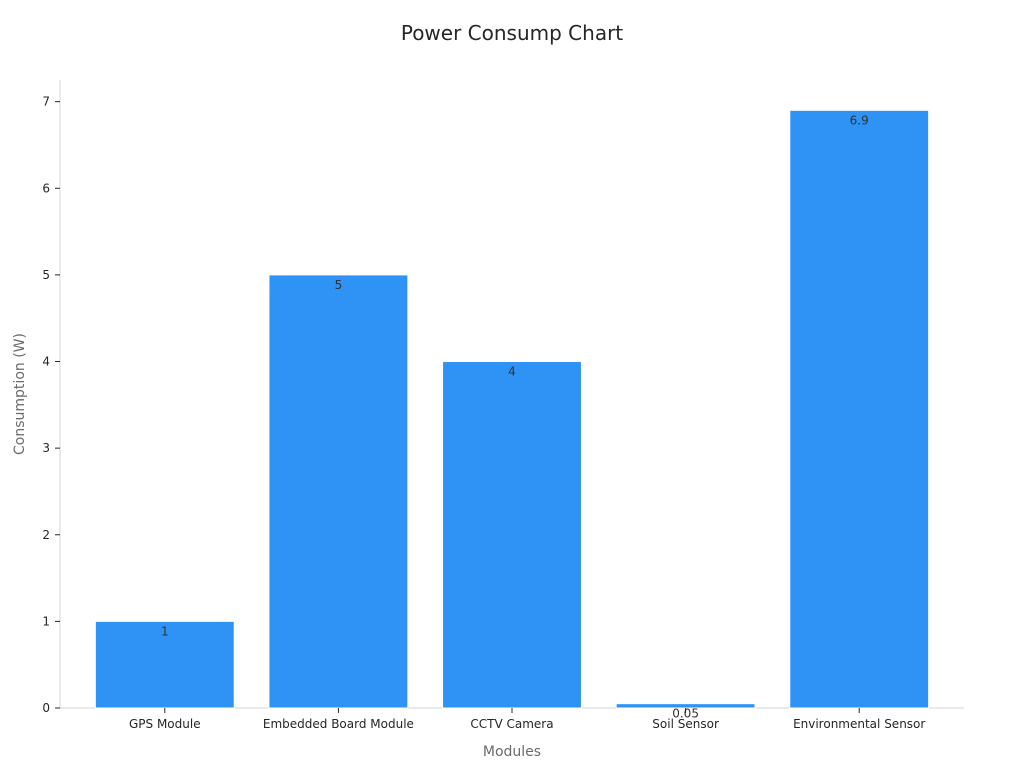 Image resolution: width=1024 pixels, height=768 pixels. Describe the element at coordinates (46, 275) in the screenshot. I see `y-tick-label: 5` at that location.